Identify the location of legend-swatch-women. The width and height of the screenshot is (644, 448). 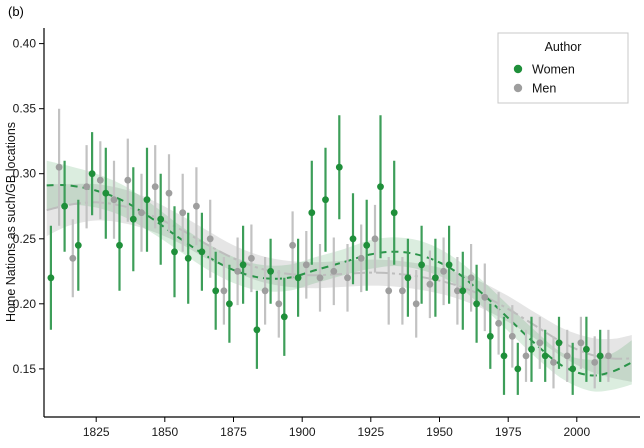
(518, 69).